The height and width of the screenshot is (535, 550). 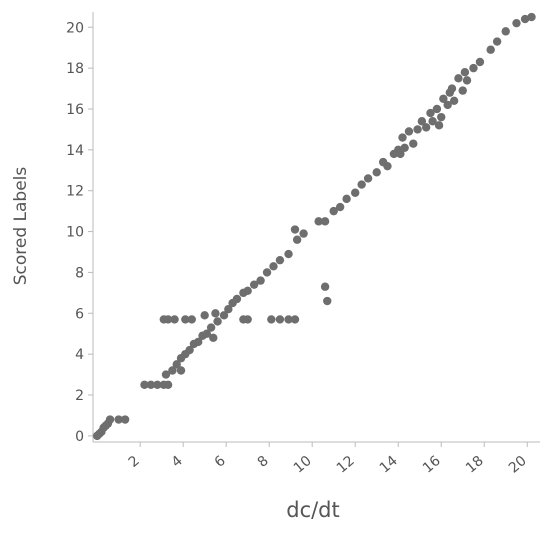 What do you see at coordinates (346, 465) in the screenshot?
I see `x-tick-label: 12` at bounding box center [346, 465].